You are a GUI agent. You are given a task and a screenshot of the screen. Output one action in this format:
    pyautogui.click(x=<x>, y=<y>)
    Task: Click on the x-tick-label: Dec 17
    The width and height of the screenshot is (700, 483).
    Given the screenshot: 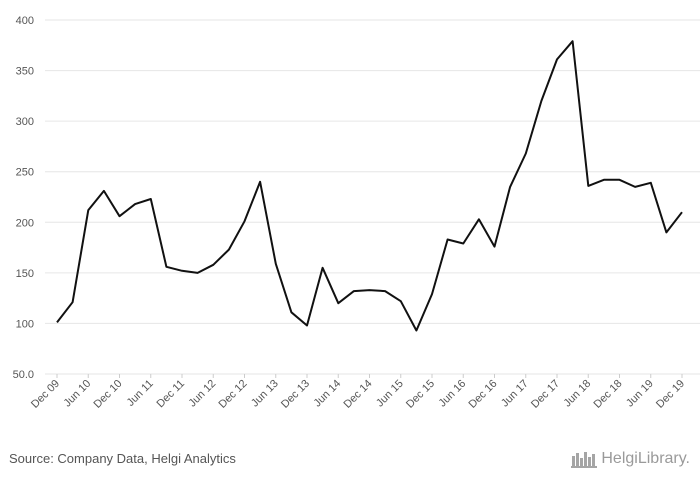 What is the action you would take?
    pyautogui.click(x=545, y=394)
    